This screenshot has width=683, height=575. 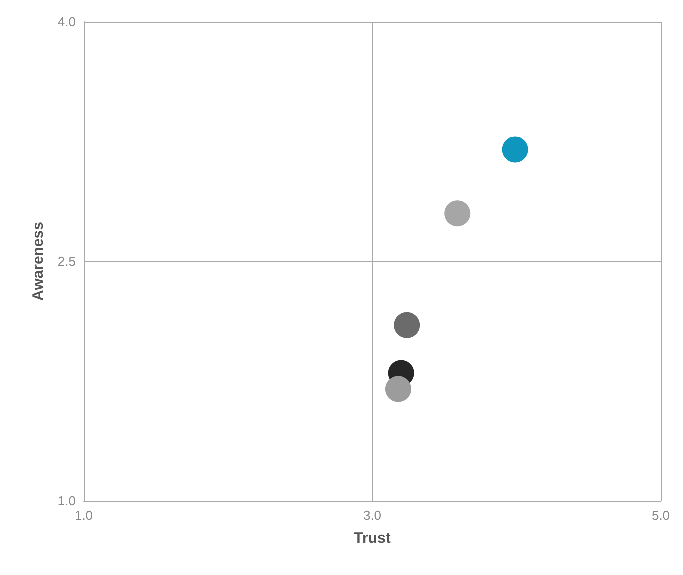 What do you see at coordinates (84, 515) in the screenshot?
I see `x-tick-label: 1.0` at bounding box center [84, 515].